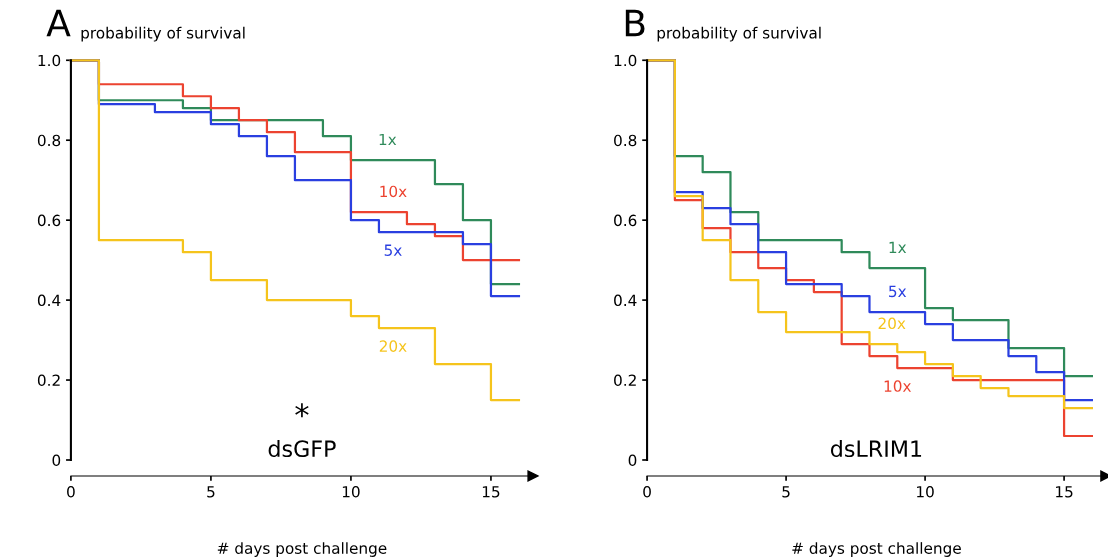  I want to click on chart-title: A, so click(58, 23).